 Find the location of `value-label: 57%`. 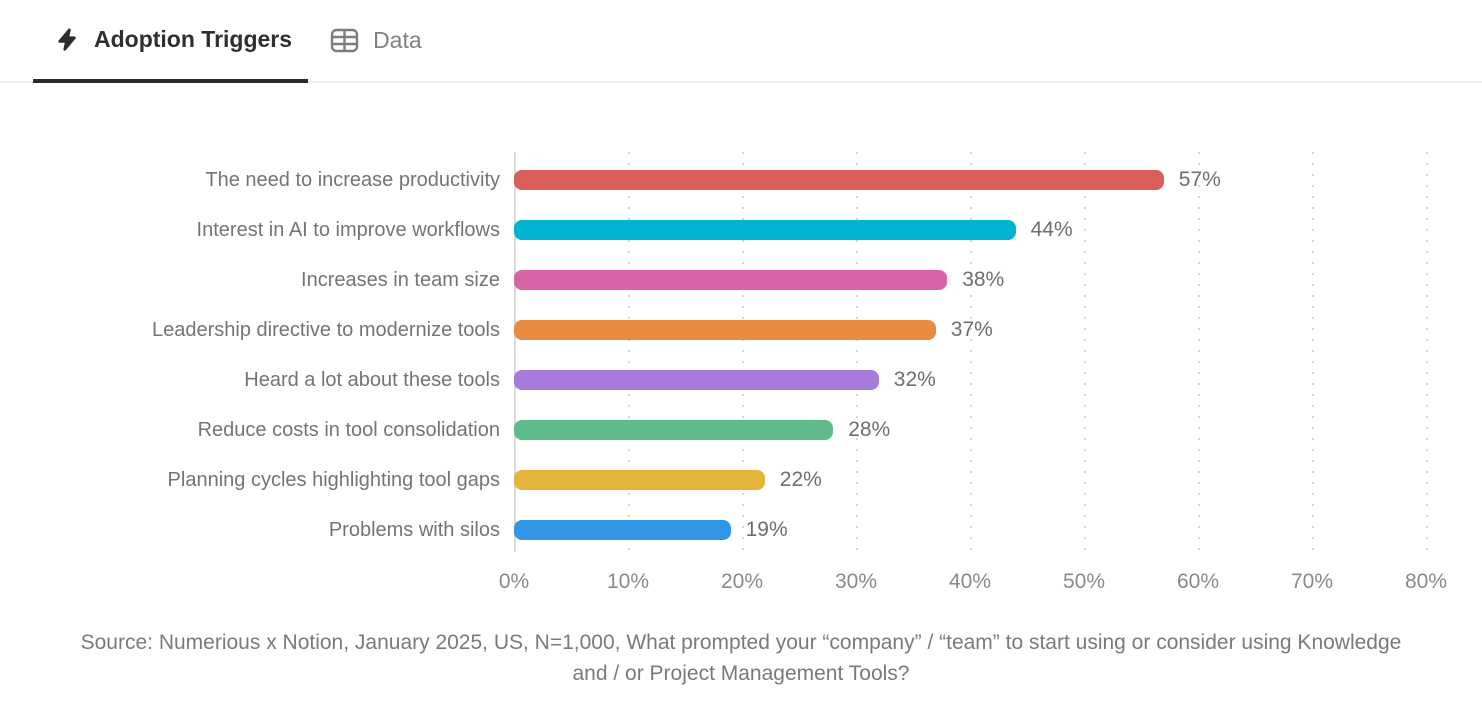

value-label: 57% is located at coordinates (1199, 179).